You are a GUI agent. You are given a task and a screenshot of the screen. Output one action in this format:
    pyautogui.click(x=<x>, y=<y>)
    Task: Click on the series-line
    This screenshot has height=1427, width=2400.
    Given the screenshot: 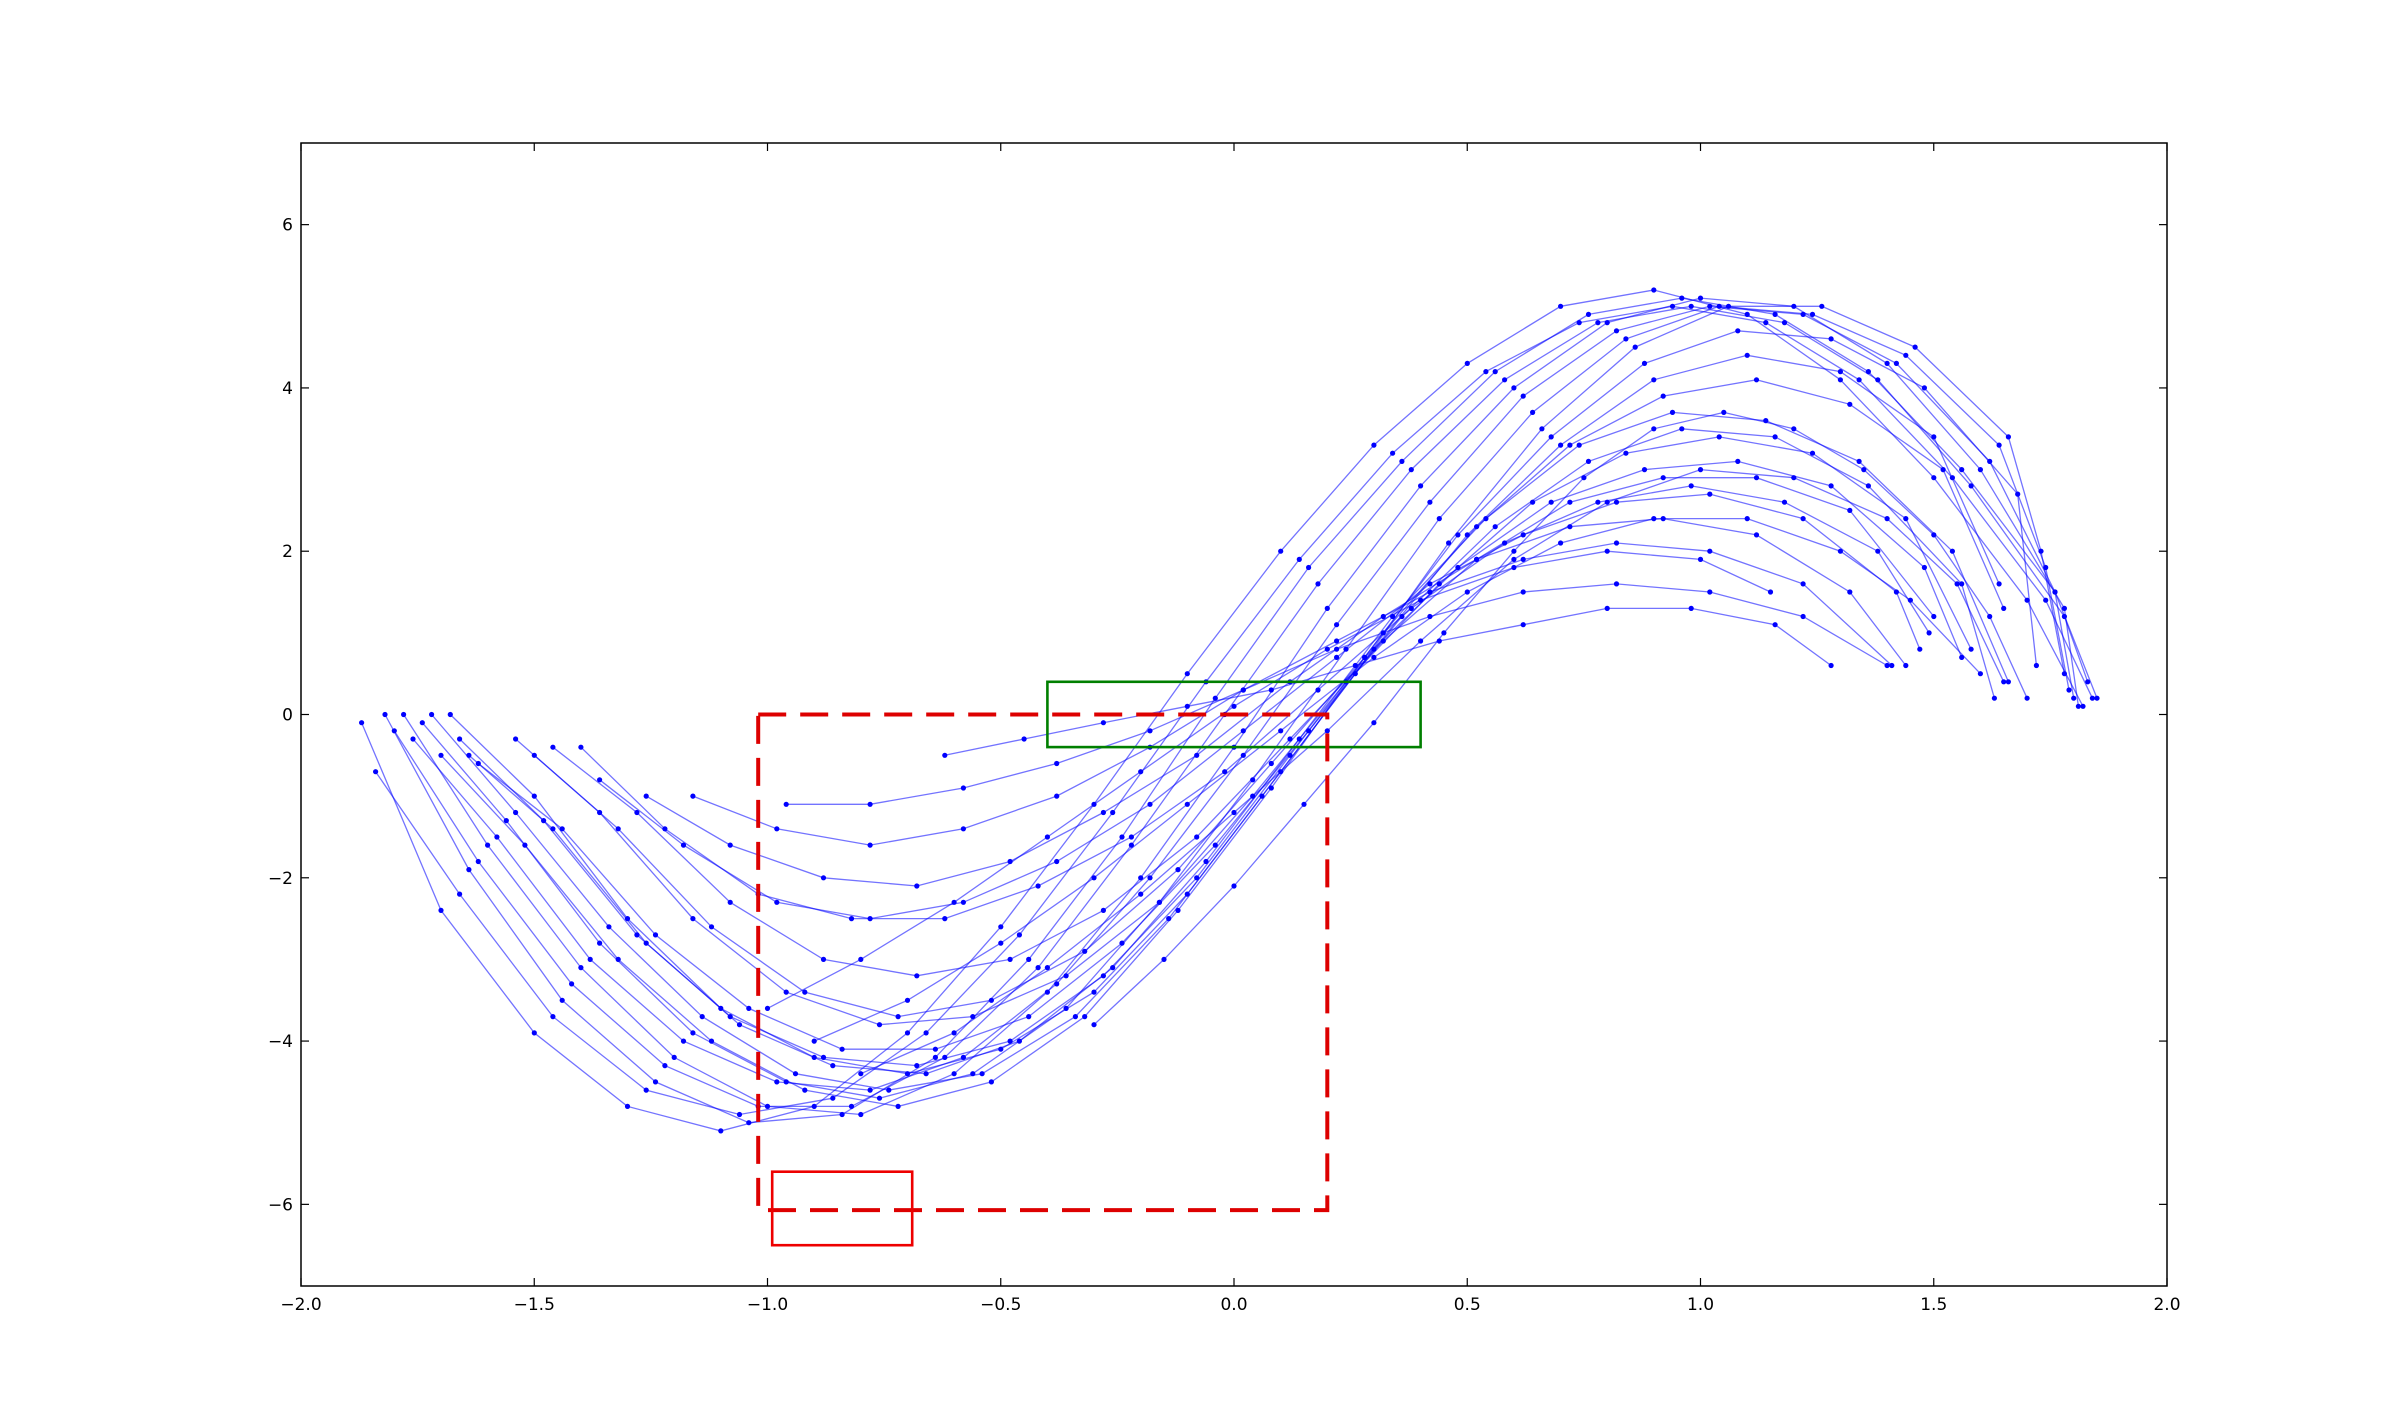 What is the action you would take?
    pyautogui.click(x=1276, y=702)
    